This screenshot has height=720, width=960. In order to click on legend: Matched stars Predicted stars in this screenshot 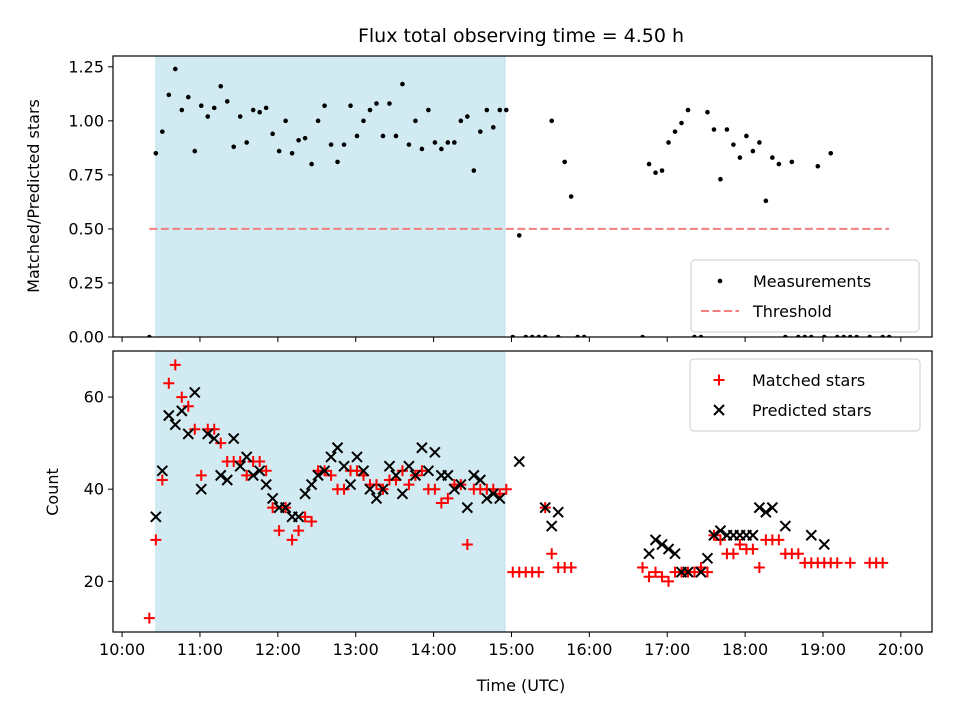, I will do `click(805, 395)`.